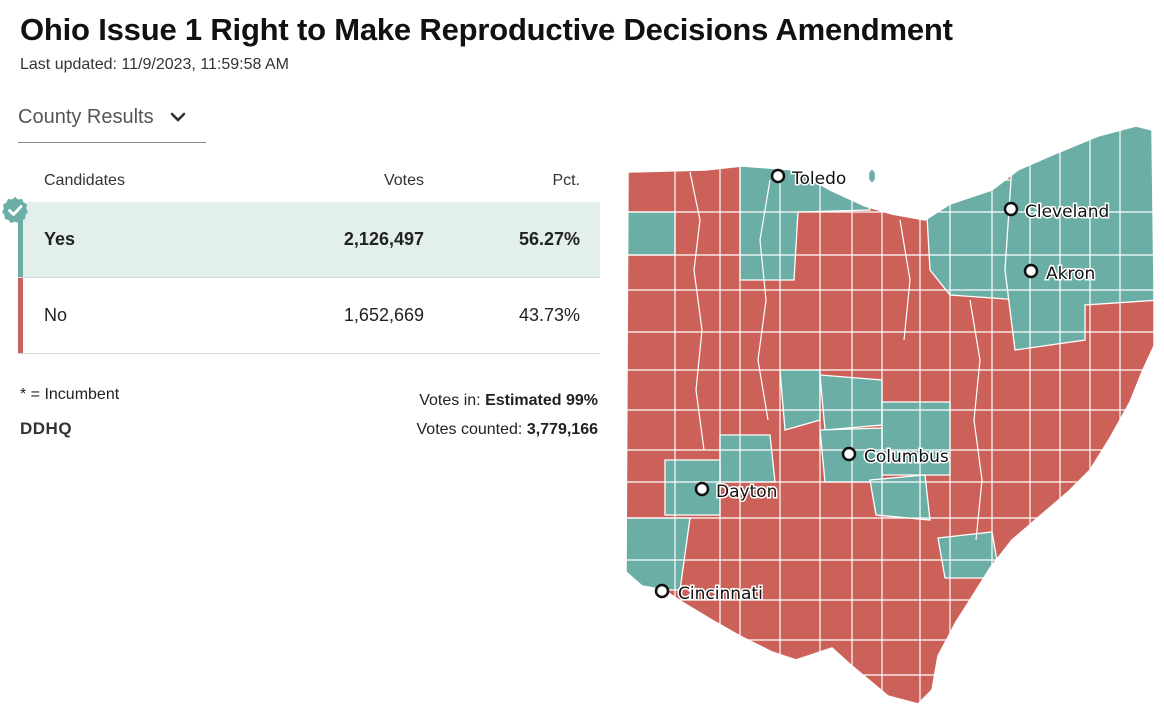 The width and height of the screenshot is (1164, 712). I want to click on header-pct: Pct., so click(566, 180).